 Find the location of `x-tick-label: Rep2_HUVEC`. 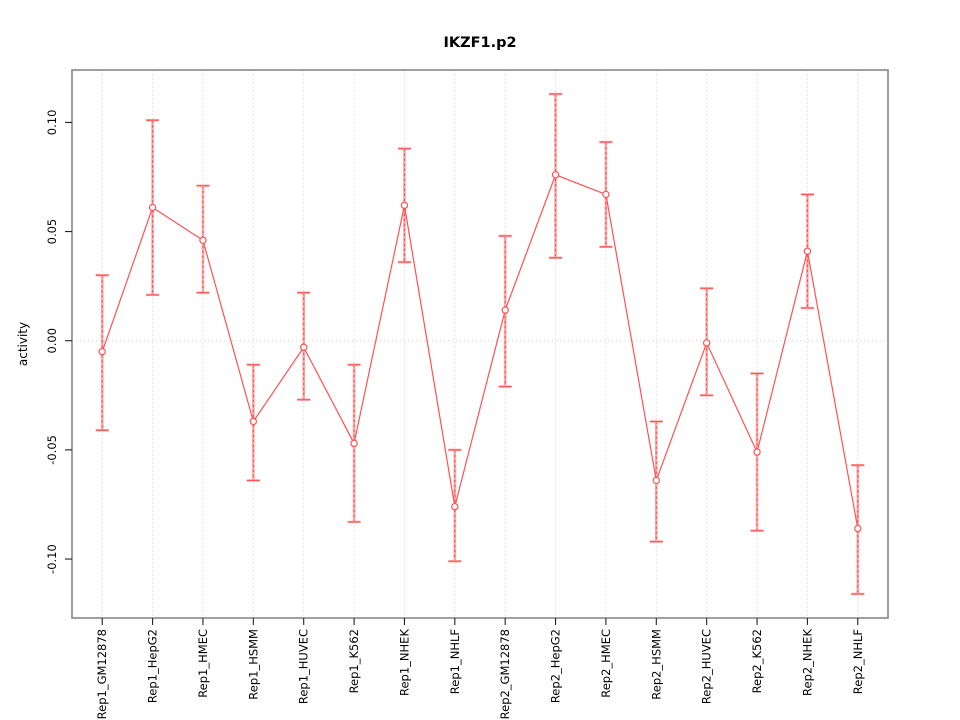

x-tick-label: Rep2_HUVEC is located at coordinates (707, 666).